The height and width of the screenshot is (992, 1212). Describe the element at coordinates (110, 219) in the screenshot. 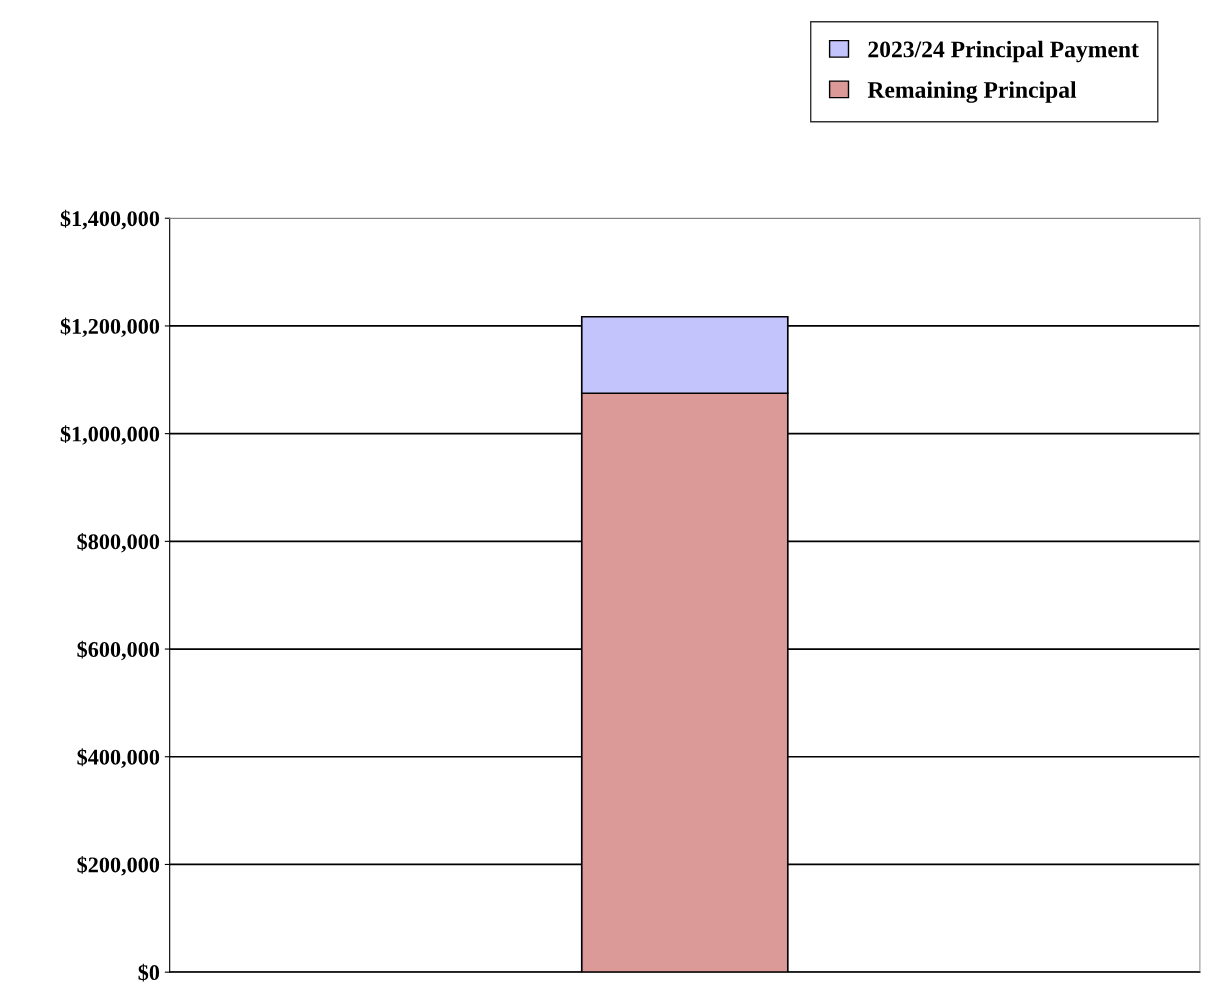

I see `y-tick-label: $1,400,000` at that location.